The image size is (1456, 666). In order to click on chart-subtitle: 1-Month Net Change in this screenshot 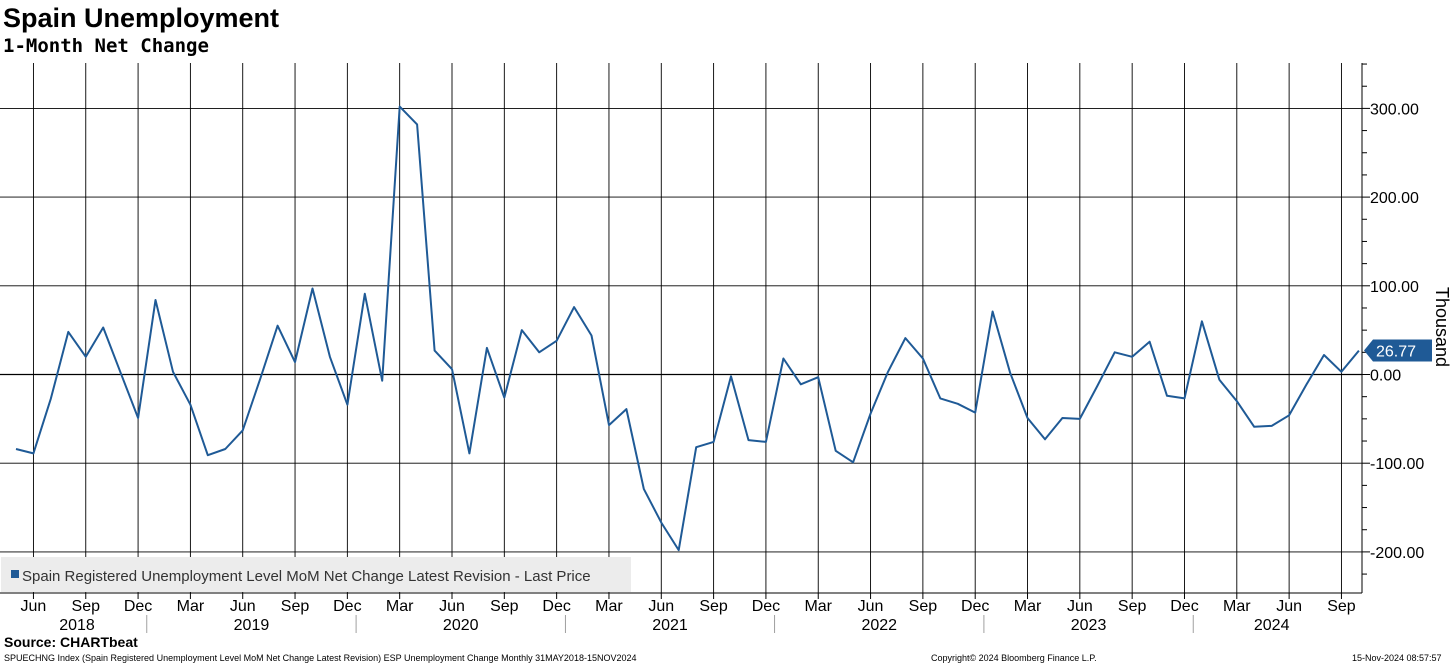, I will do `click(106, 46)`.